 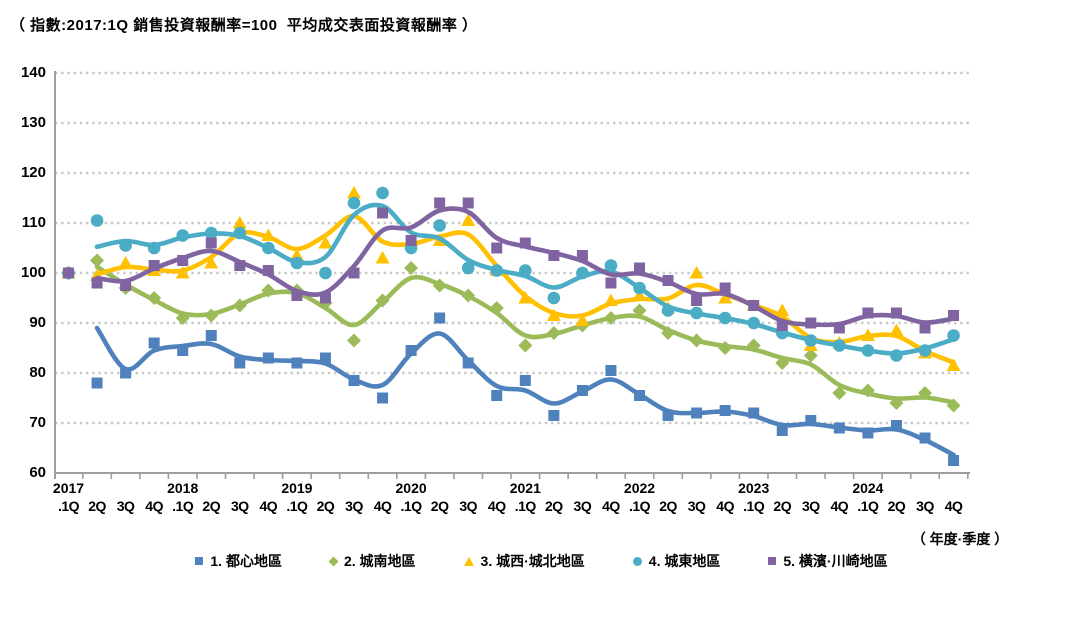 I want to click on chart-title: （ 指數:2017:1Q 銷售投資報酬率=100 平均成交表面投資報酬率 ）, so click(x=244, y=25).